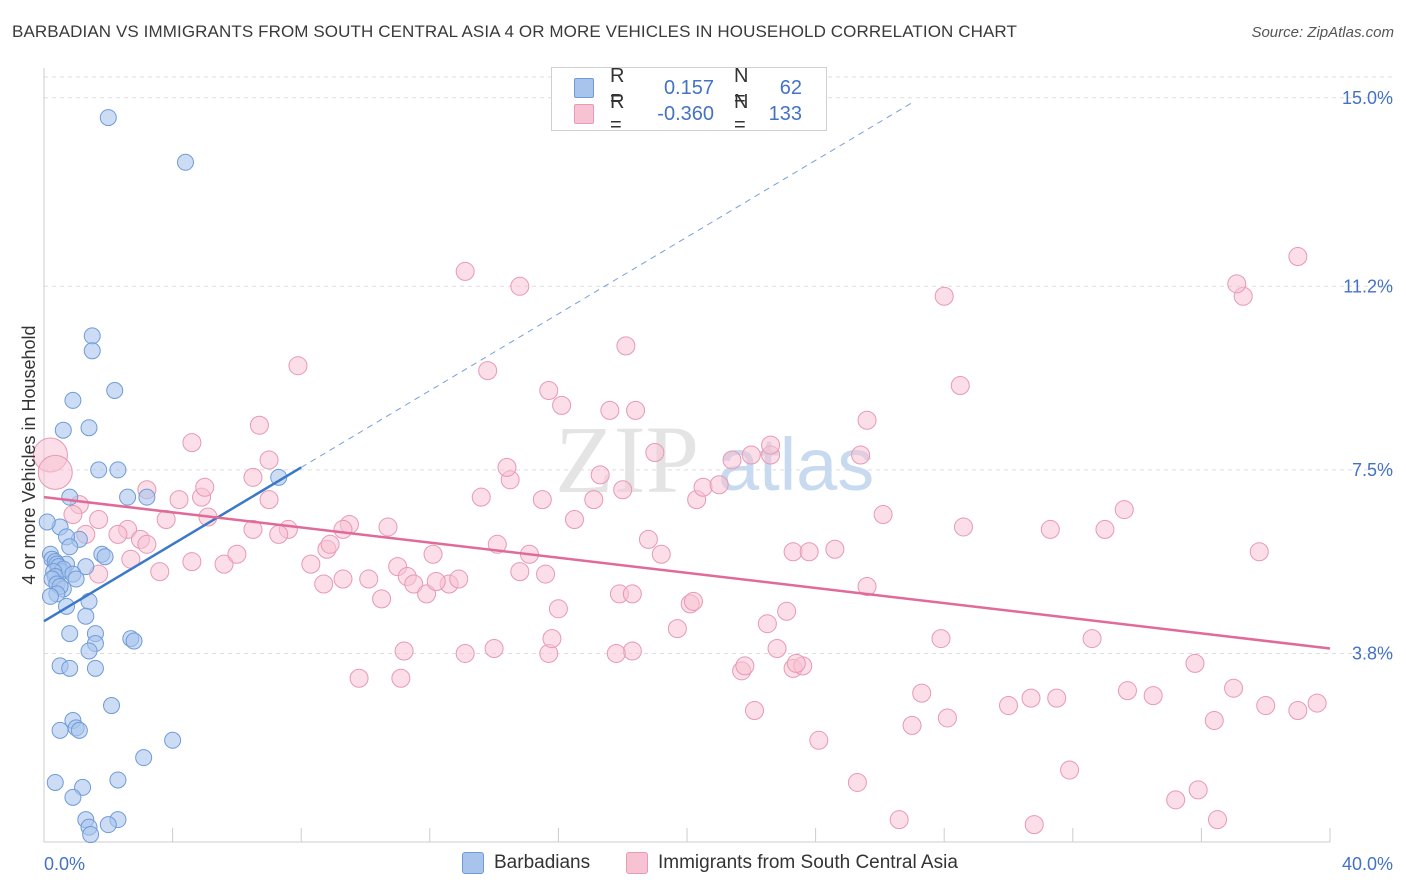 The height and width of the screenshot is (892, 1406). I want to click on legend-label-immigrants: Immigrants from South Central Asia, so click(808, 862).